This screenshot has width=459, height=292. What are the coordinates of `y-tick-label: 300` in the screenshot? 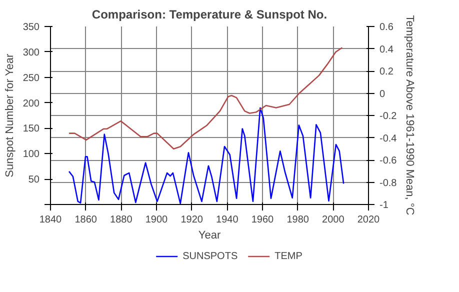 It's located at (31, 52).